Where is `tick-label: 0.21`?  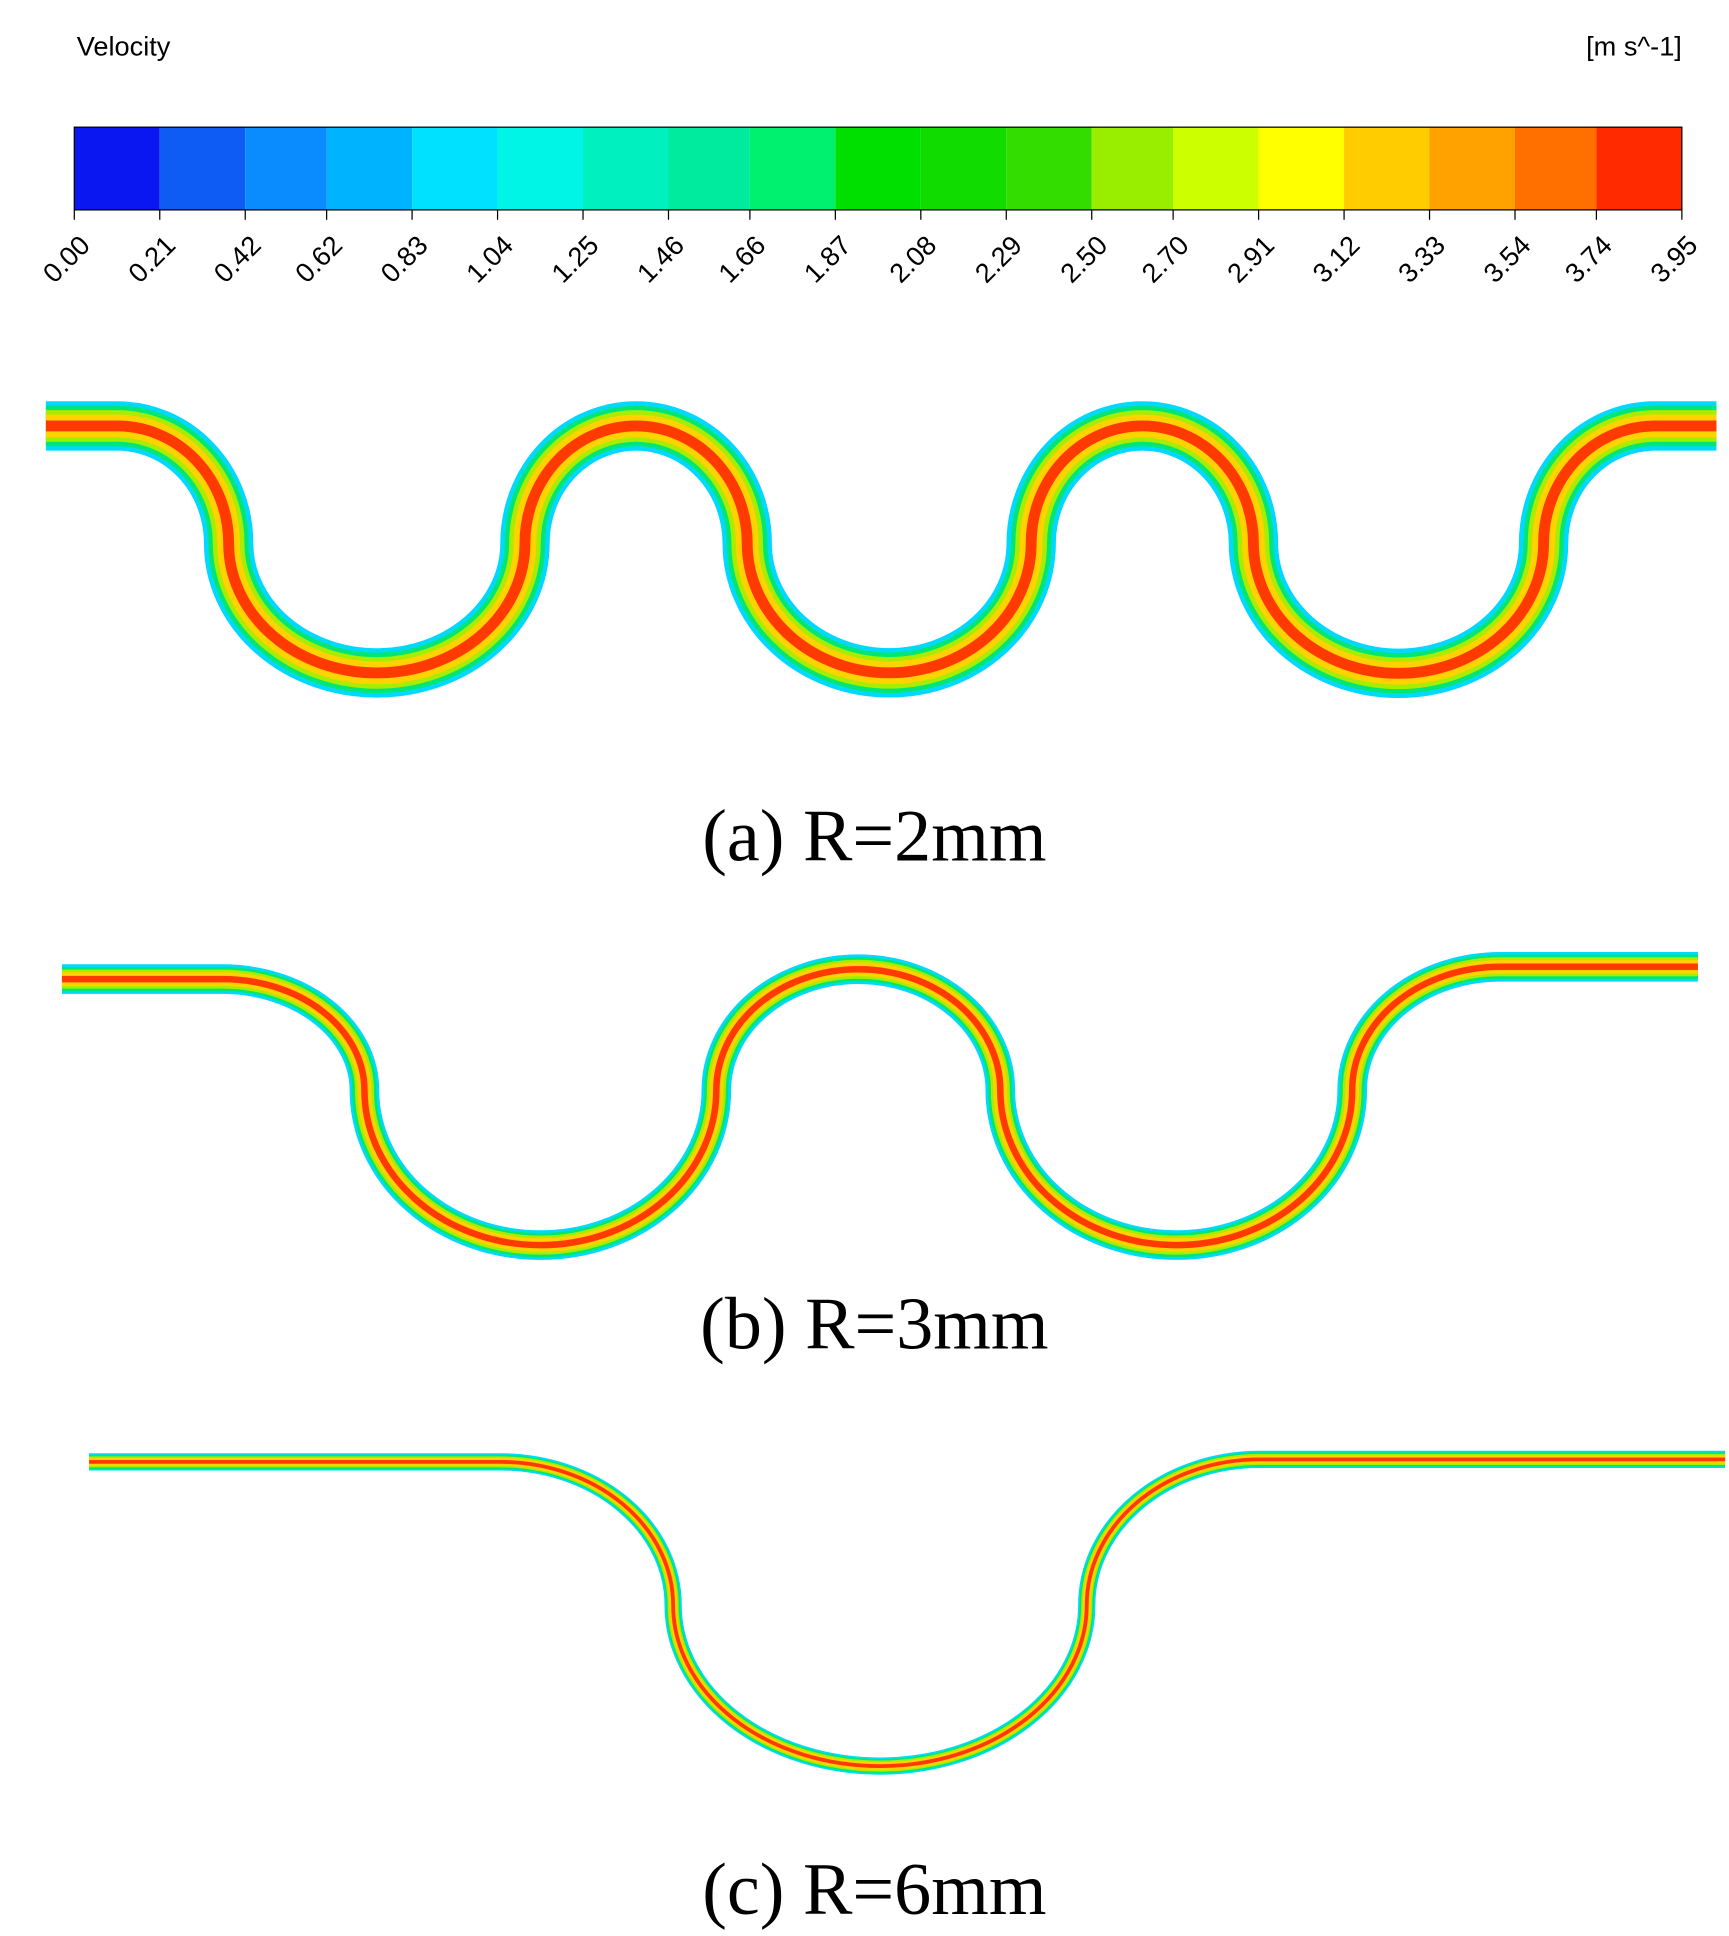
tick-label: 0.21 is located at coordinates (151, 258).